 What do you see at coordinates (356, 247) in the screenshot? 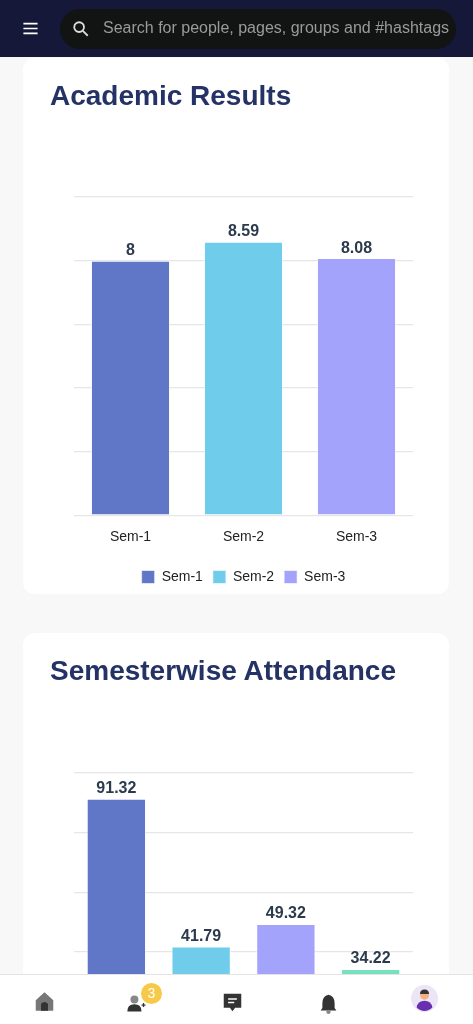
I see `data-label: 8.08` at bounding box center [356, 247].